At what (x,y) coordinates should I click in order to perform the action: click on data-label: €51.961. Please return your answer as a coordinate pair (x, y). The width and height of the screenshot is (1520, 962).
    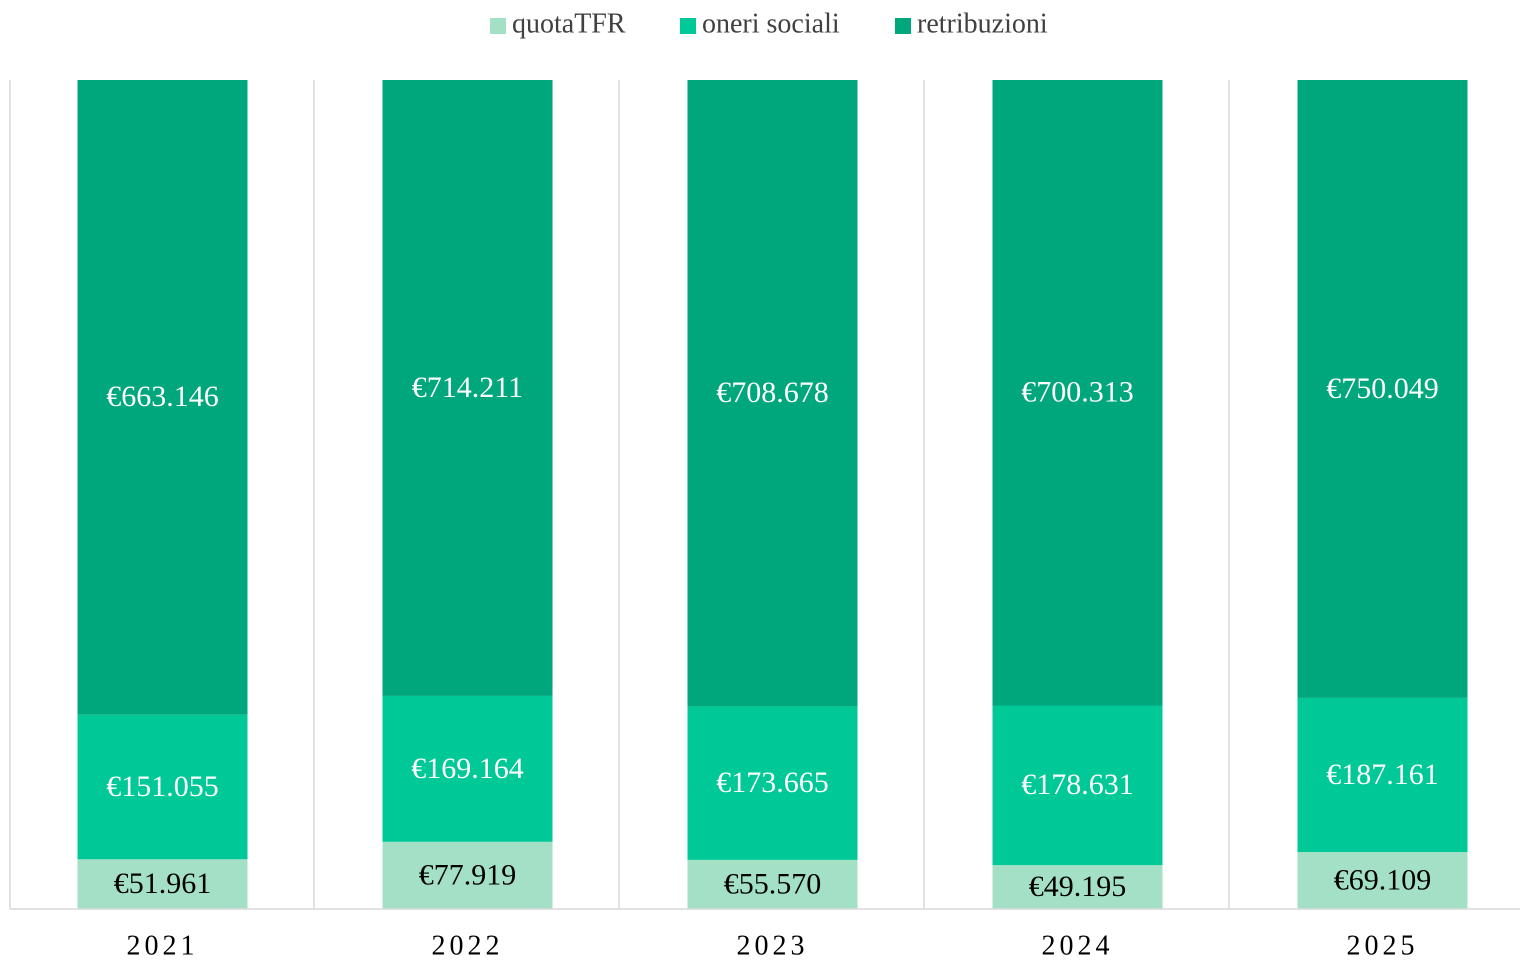
    Looking at the image, I should click on (163, 883).